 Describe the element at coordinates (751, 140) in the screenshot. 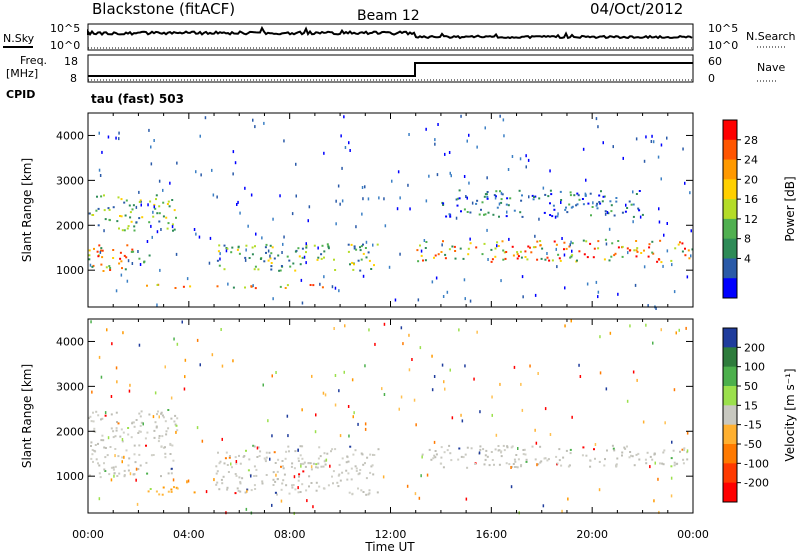

I see `colorbar-tick-label: 28` at that location.